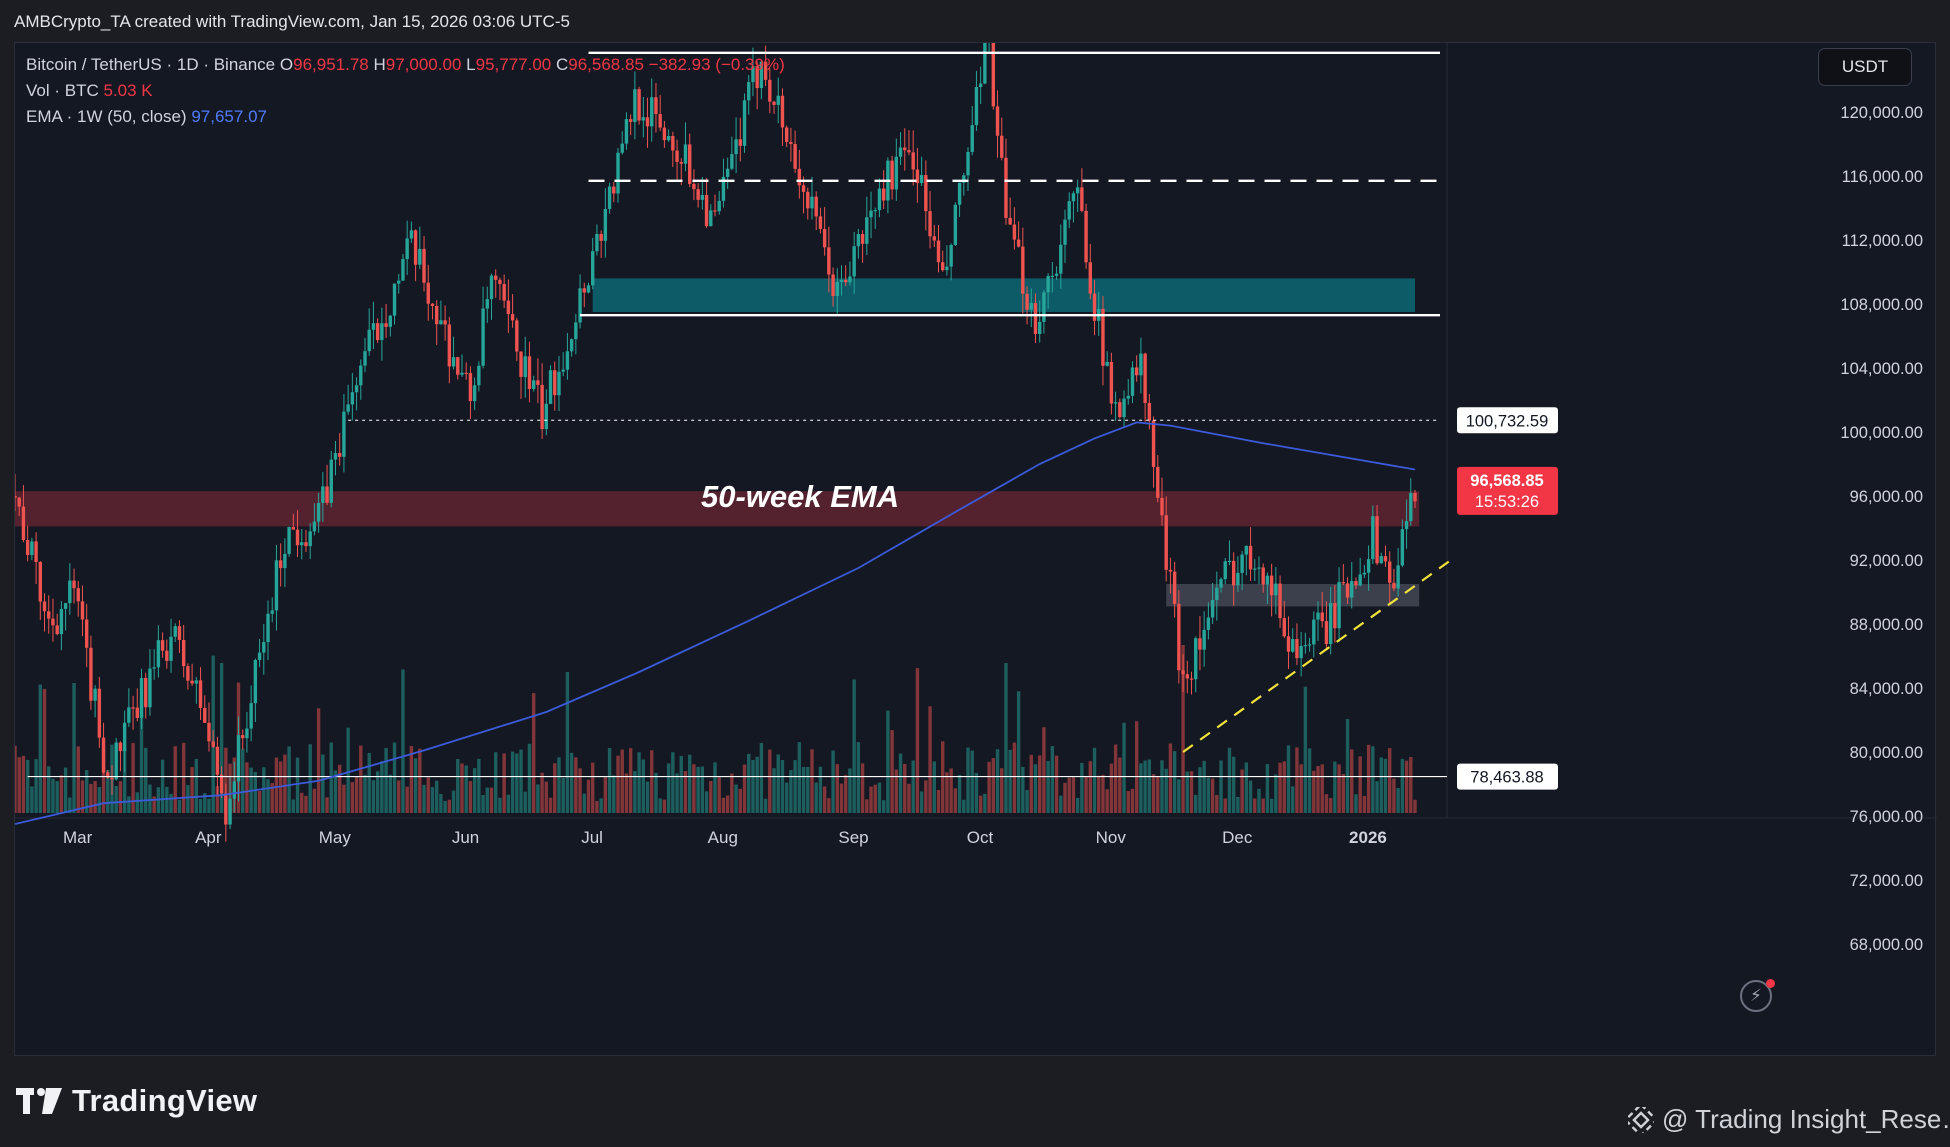 This screenshot has height=1147, width=1950. What do you see at coordinates (1882, 177) in the screenshot?
I see `price-tick-label: 116,000.00` at bounding box center [1882, 177].